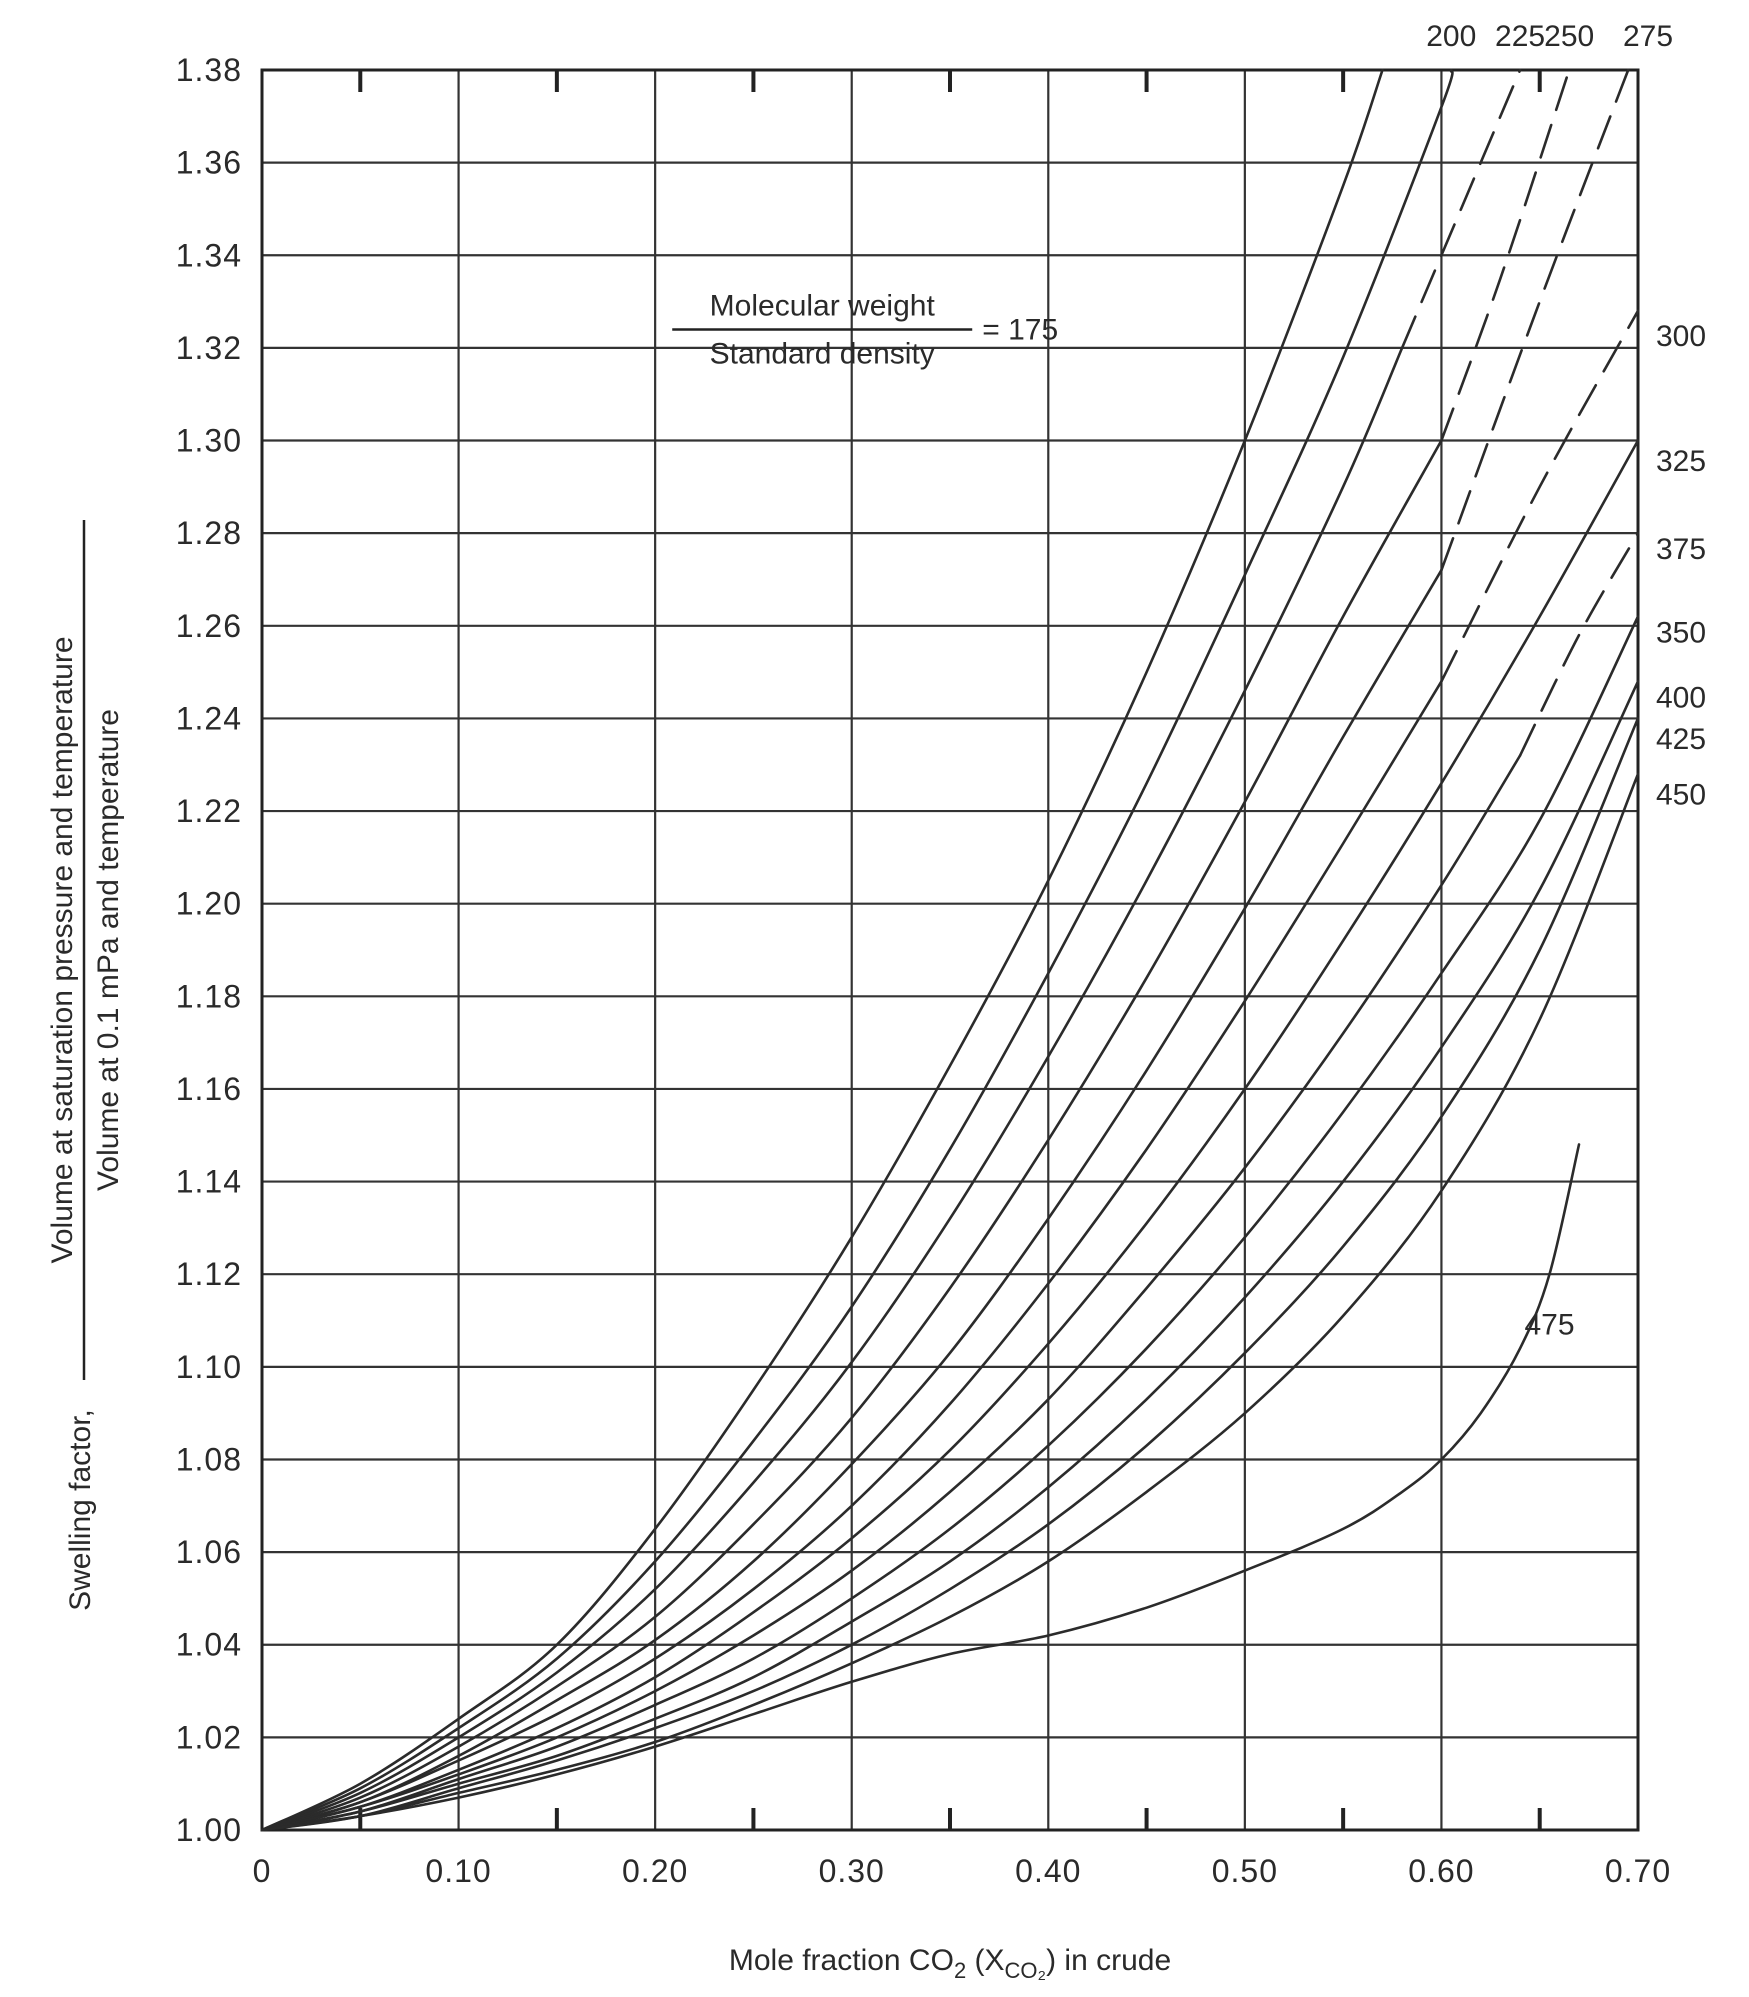 The width and height of the screenshot is (1749, 1997). What do you see at coordinates (1441, 1871) in the screenshot?
I see `x-tick-label: 0.60` at bounding box center [1441, 1871].